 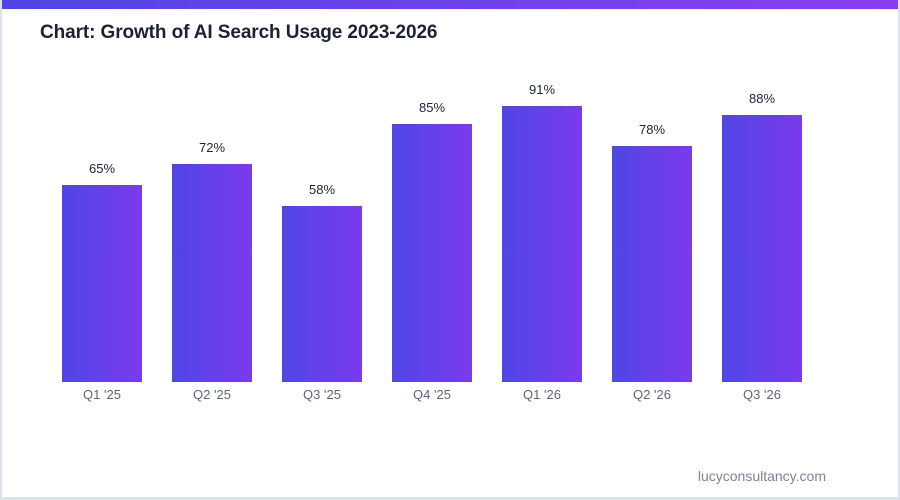 I want to click on bar-value-label: 85%, so click(x=432, y=108).